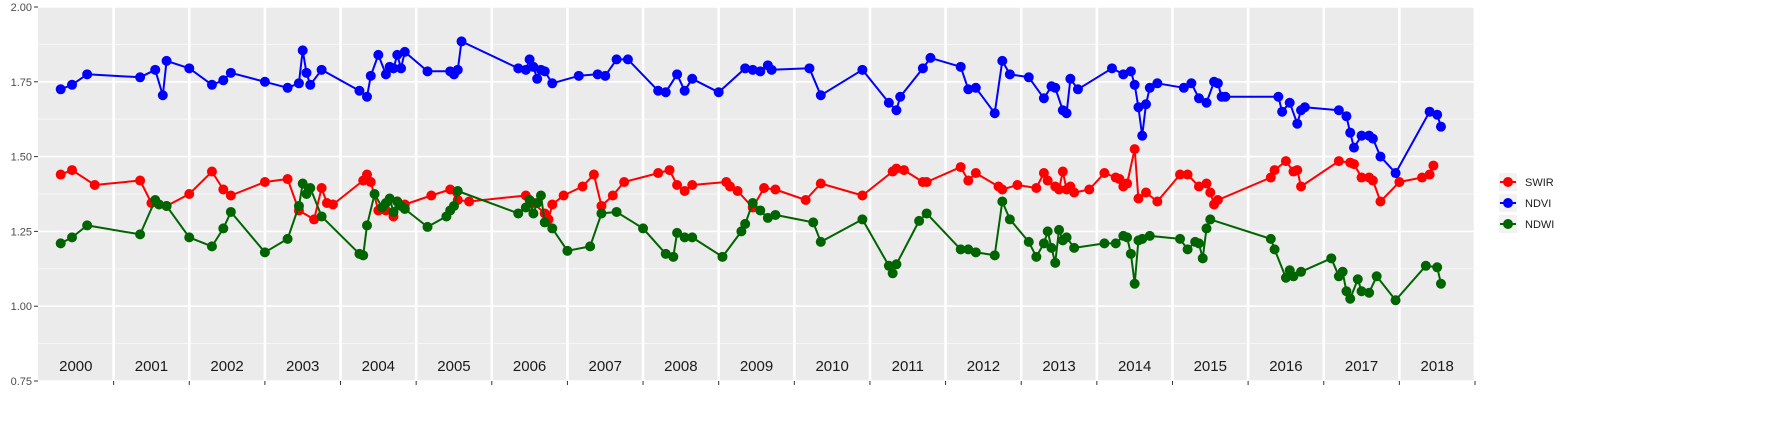 This screenshot has width=1773, height=447. I want to click on legend-key-ndvi, so click(1508, 203).